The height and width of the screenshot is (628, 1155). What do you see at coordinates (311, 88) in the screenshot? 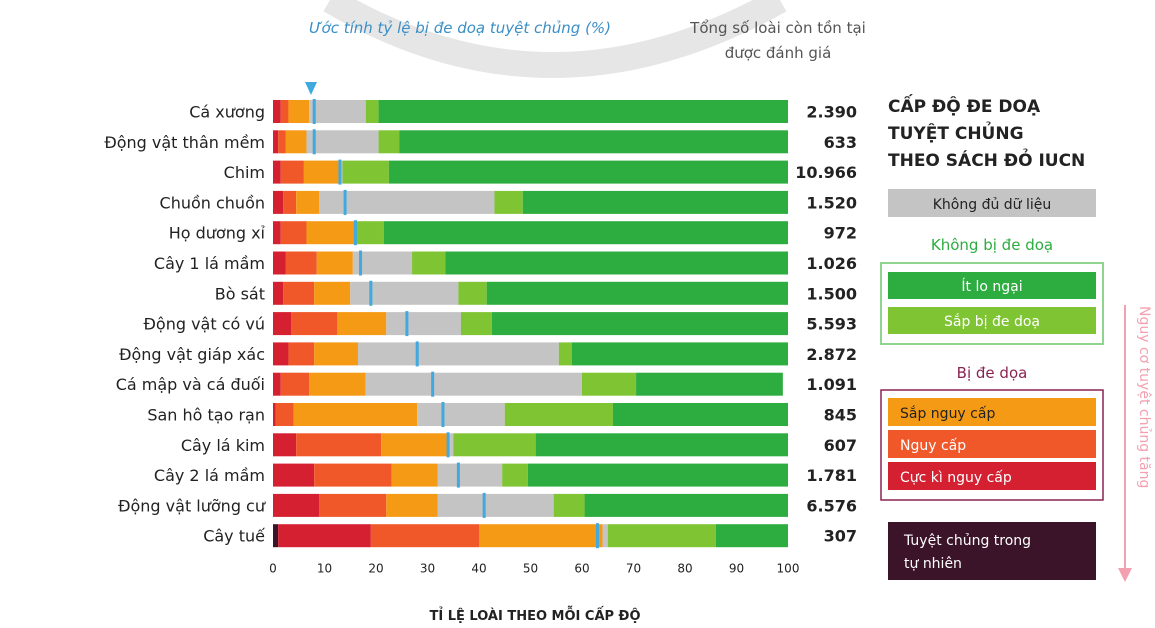
I see `threat-marker-top` at bounding box center [311, 88].